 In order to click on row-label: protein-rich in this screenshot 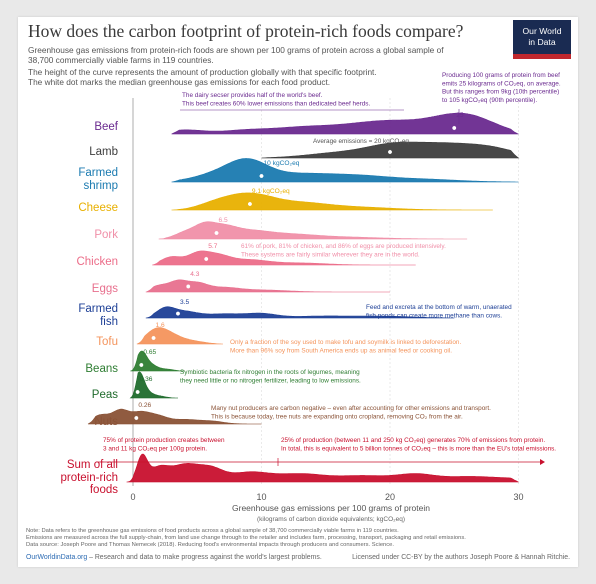, I will do `click(89, 478)`.